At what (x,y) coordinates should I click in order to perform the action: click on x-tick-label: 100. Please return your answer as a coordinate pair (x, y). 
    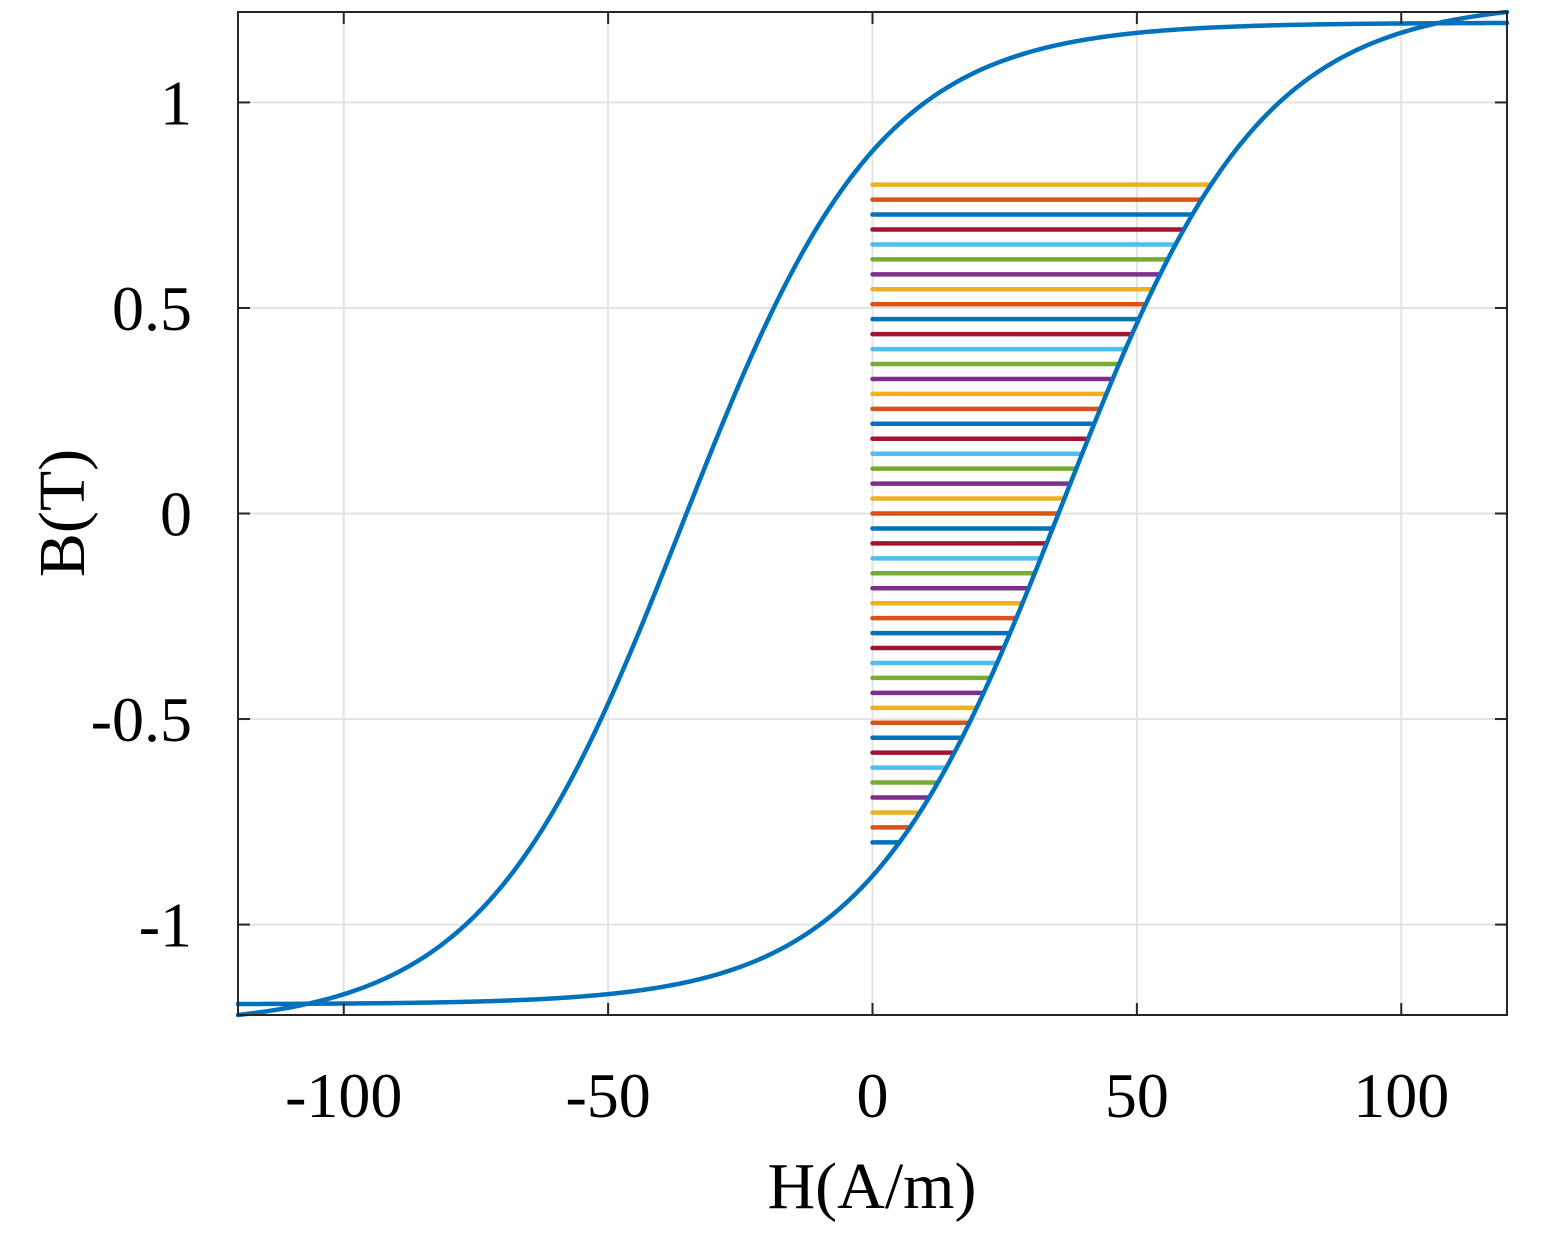
    Looking at the image, I should click on (1401, 1095).